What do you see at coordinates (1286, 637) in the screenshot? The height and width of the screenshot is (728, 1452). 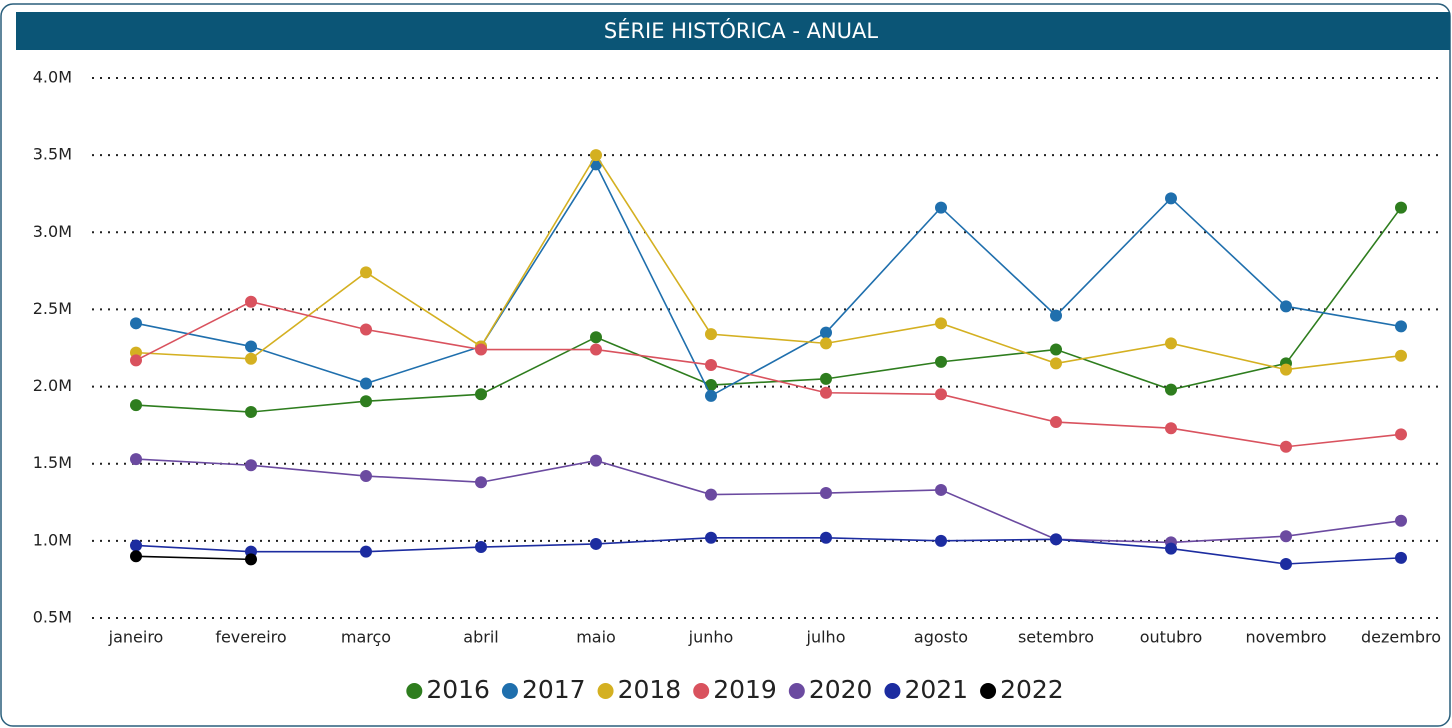 I see `x-tick-label: novembro` at bounding box center [1286, 637].